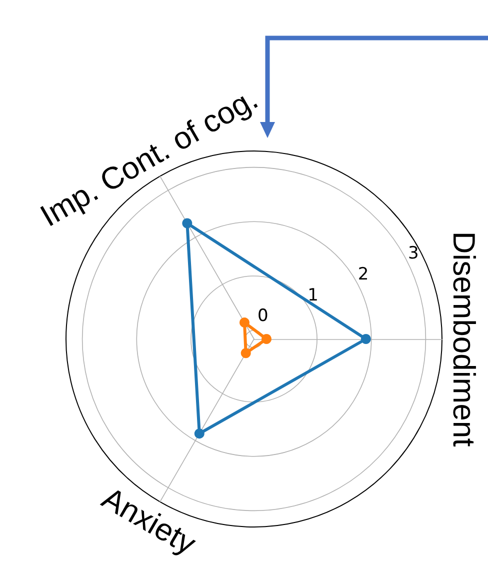 The height and width of the screenshot is (562, 488). I want to click on spoke-label: Imp. Cont. of cog., so click(149, 157).